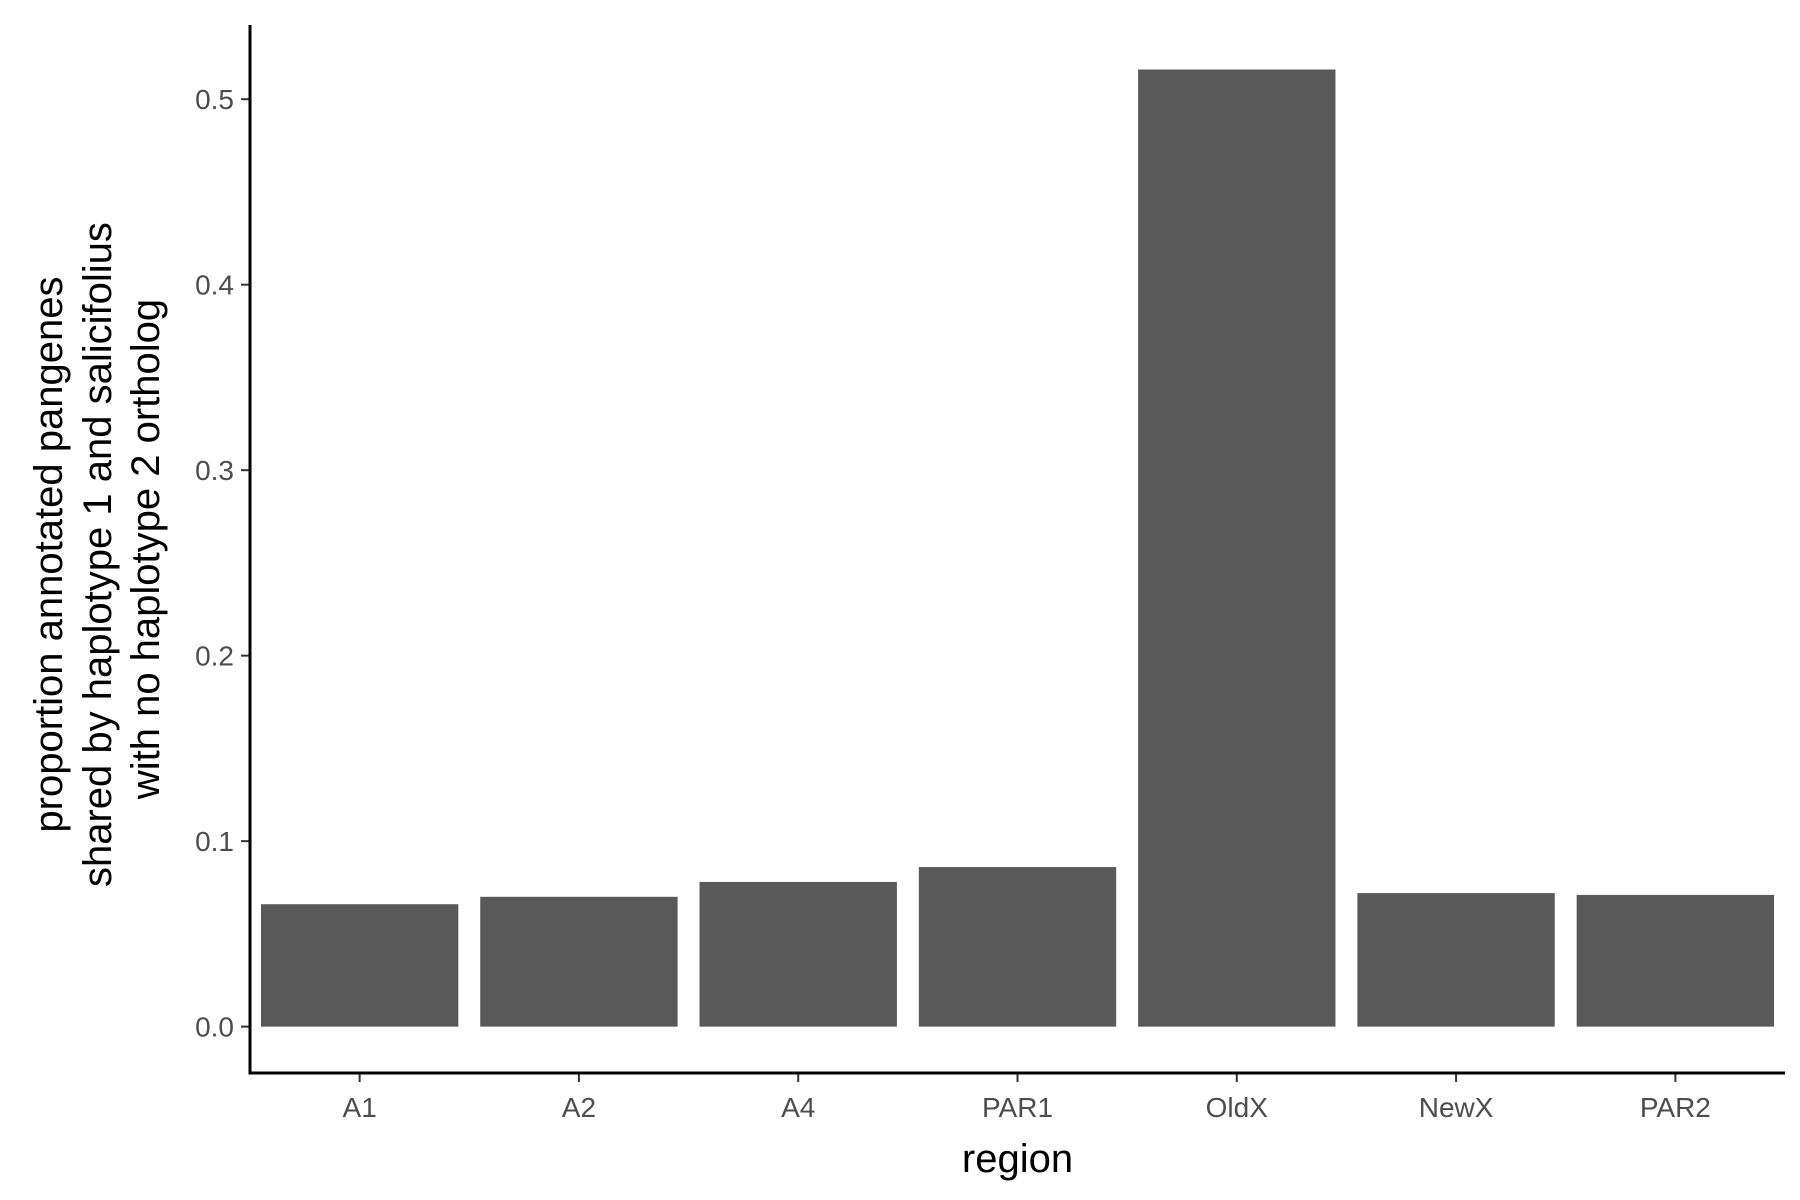 The width and height of the screenshot is (1800, 1200). What do you see at coordinates (1017, 1159) in the screenshot?
I see `x-axis-title: region` at bounding box center [1017, 1159].